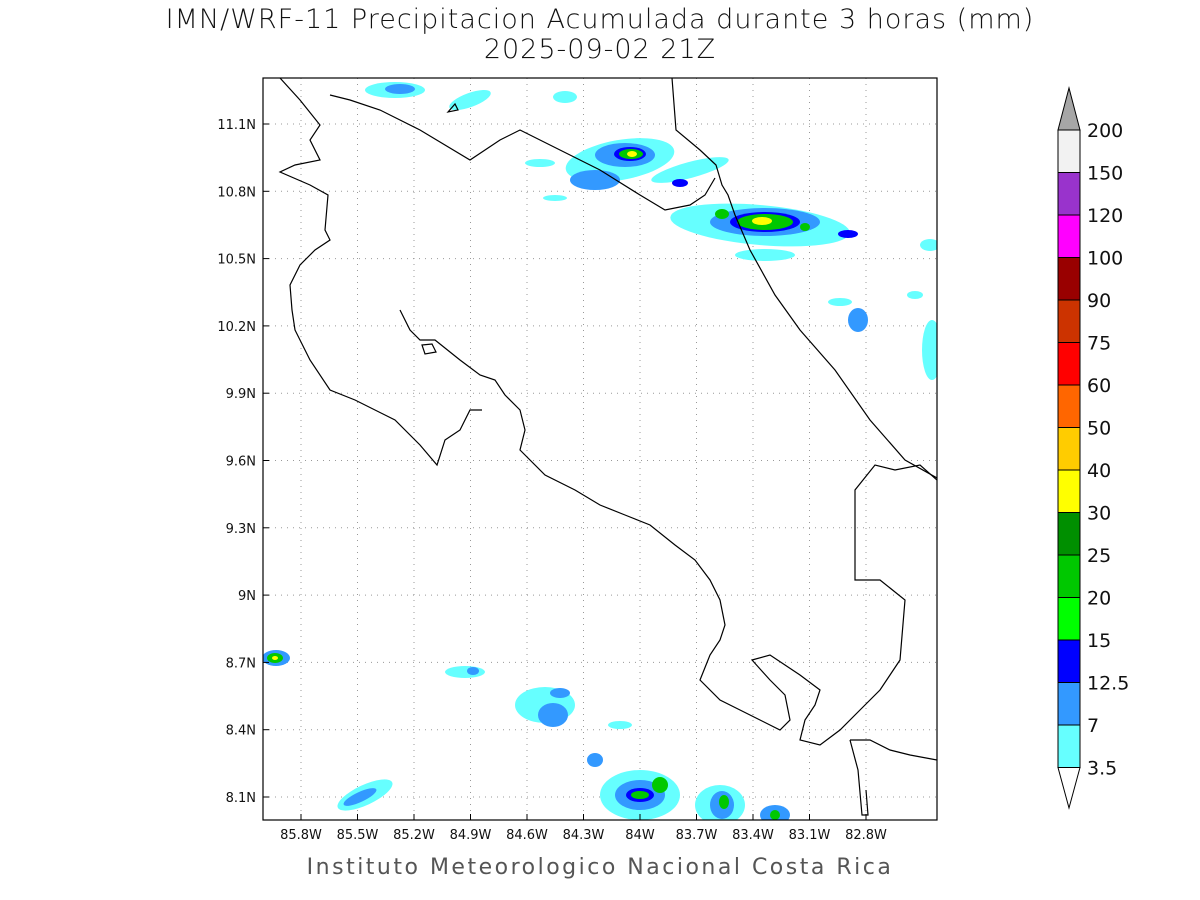 This screenshot has width=1200, height=900. I want to click on lon-label: 83.7W, so click(697, 835).